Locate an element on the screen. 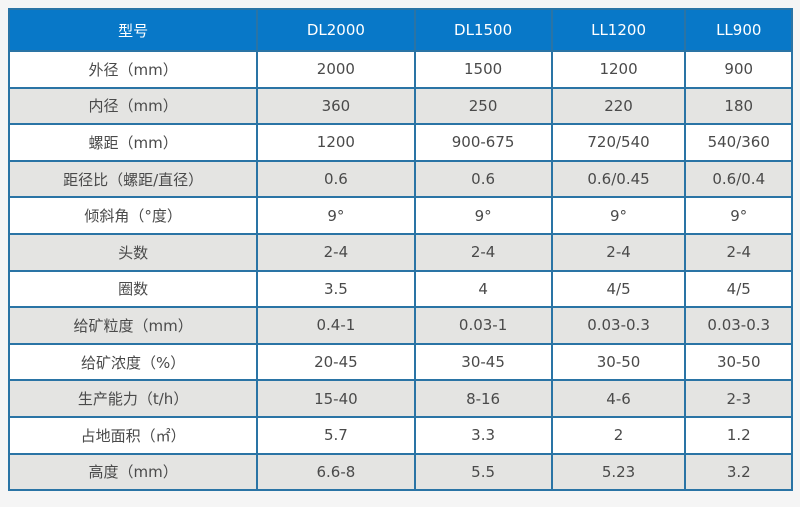 The image size is (800, 507). table-row: 给矿浓度（%） 20-45 30-45 30-50 30-50 is located at coordinates (400, 362).